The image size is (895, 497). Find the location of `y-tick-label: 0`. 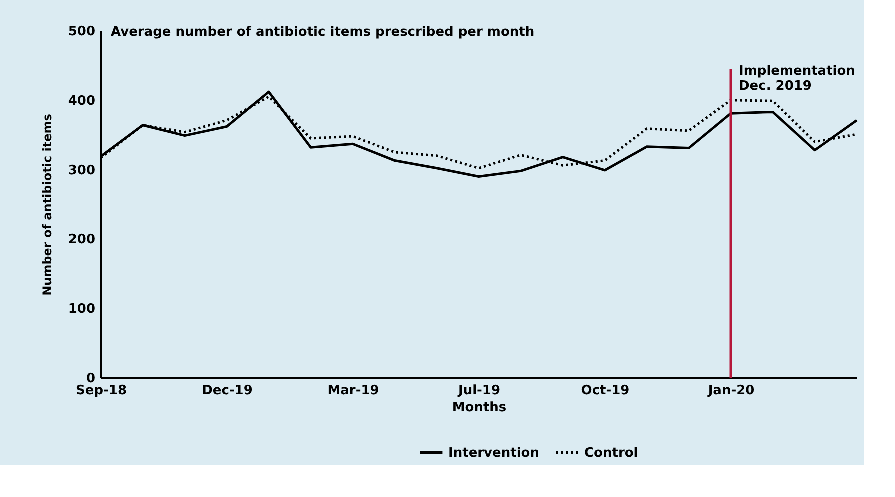

y-tick-label: 0 is located at coordinates (91, 379).